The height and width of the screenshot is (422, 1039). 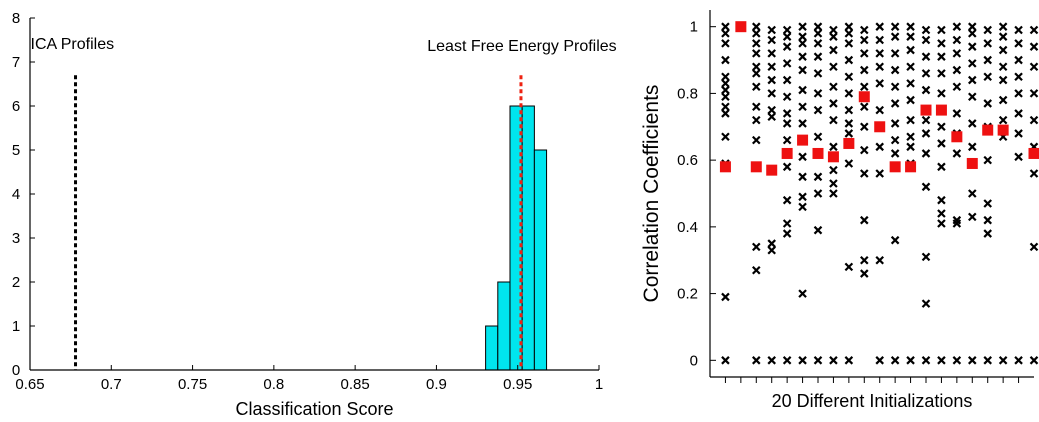 What do you see at coordinates (16, 18) in the screenshot?
I see `y-tick-label: 8` at bounding box center [16, 18].